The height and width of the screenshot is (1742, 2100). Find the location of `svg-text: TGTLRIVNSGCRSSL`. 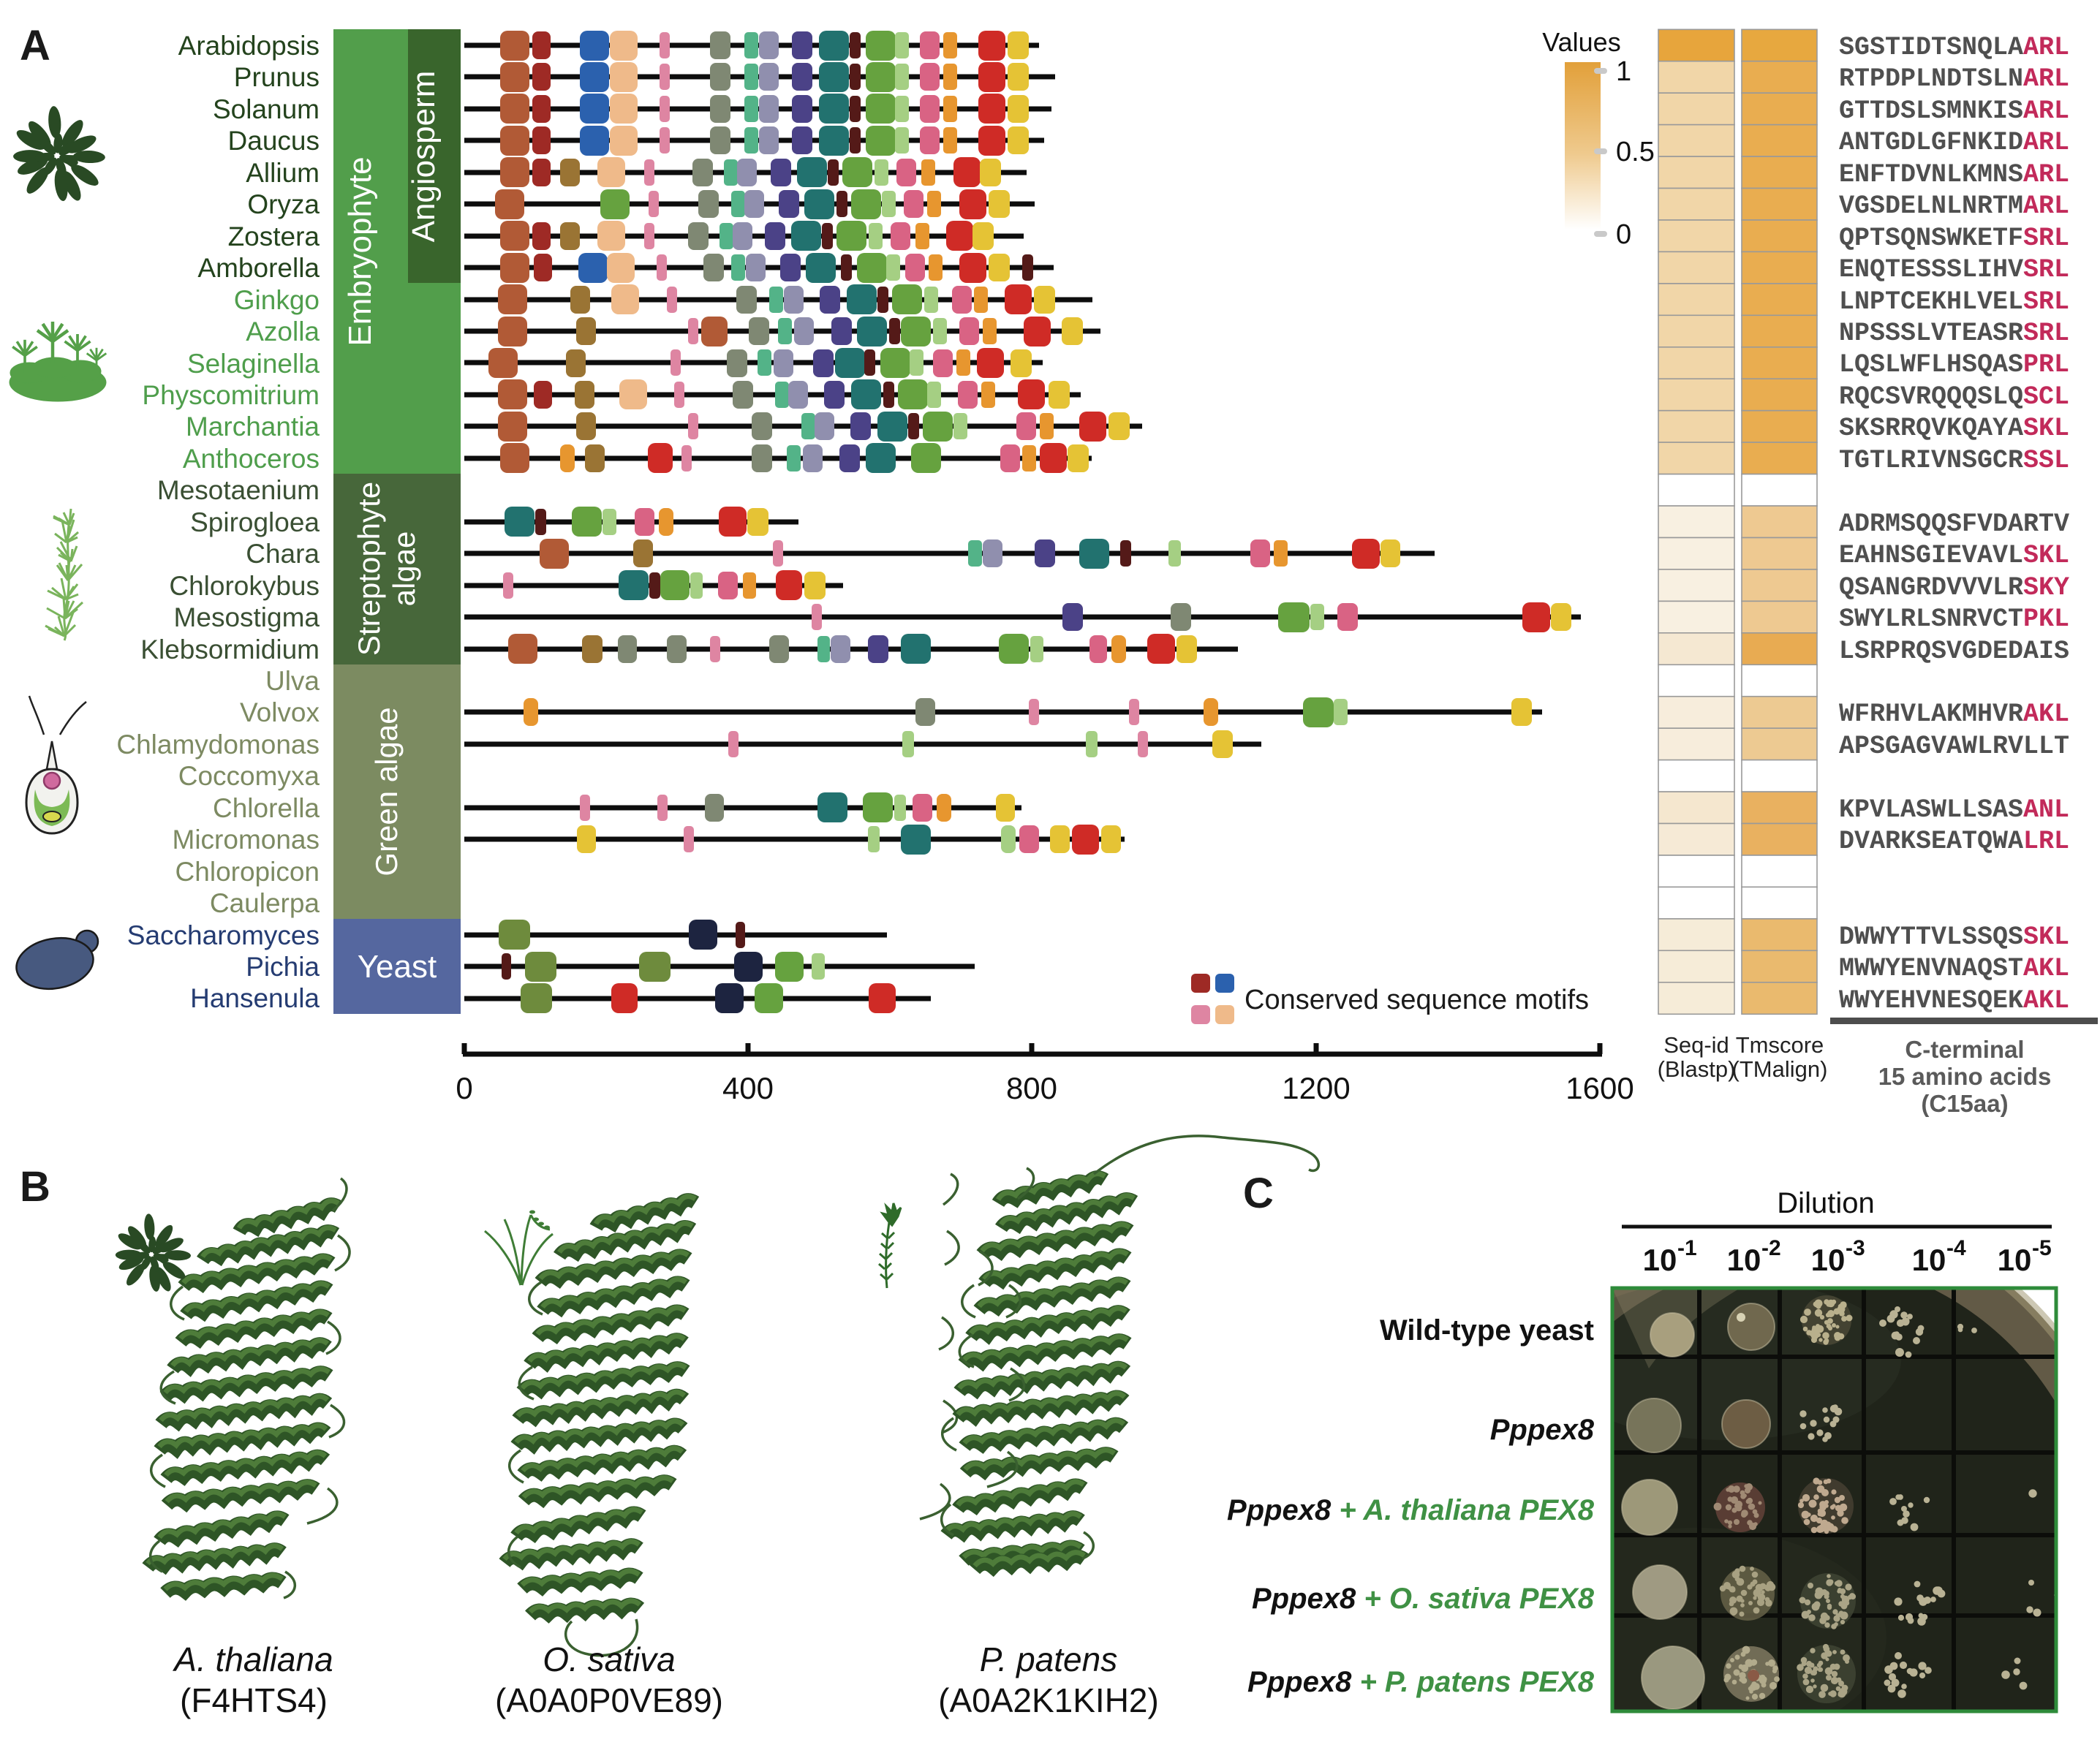

svg-text: TGTLRIVNSGCRSSL is located at coordinates (1954, 460).